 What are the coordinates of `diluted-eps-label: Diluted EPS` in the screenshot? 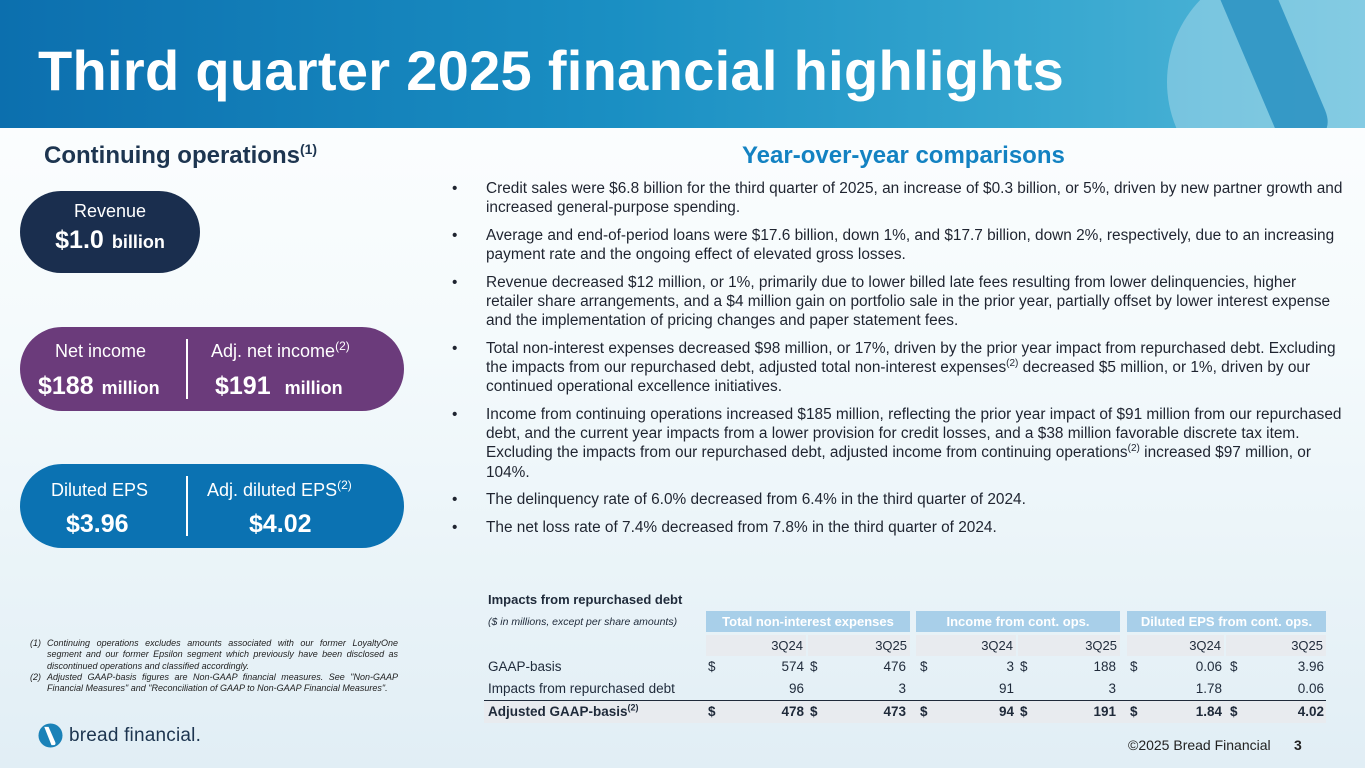 It's located at (100, 490).